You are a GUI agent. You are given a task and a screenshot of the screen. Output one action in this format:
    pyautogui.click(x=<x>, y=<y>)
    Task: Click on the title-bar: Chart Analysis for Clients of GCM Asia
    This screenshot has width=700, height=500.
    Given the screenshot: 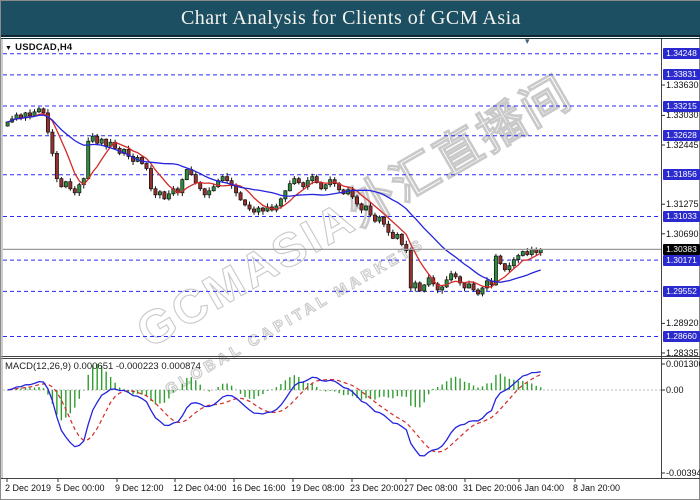 What is the action you would take?
    pyautogui.click(x=350, y=19)
    